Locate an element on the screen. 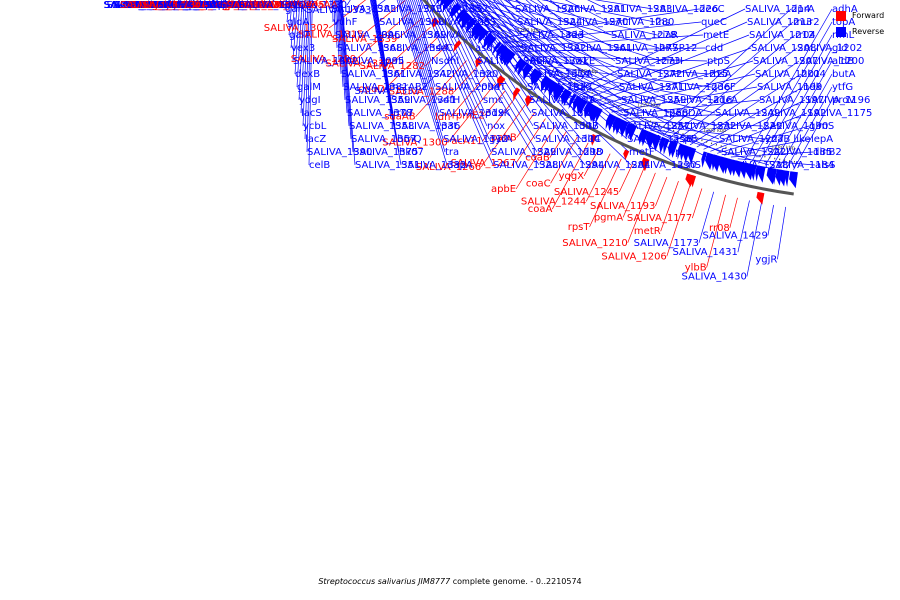  gene-label: SALIVA_1334 is located at coordinates (252, 5).